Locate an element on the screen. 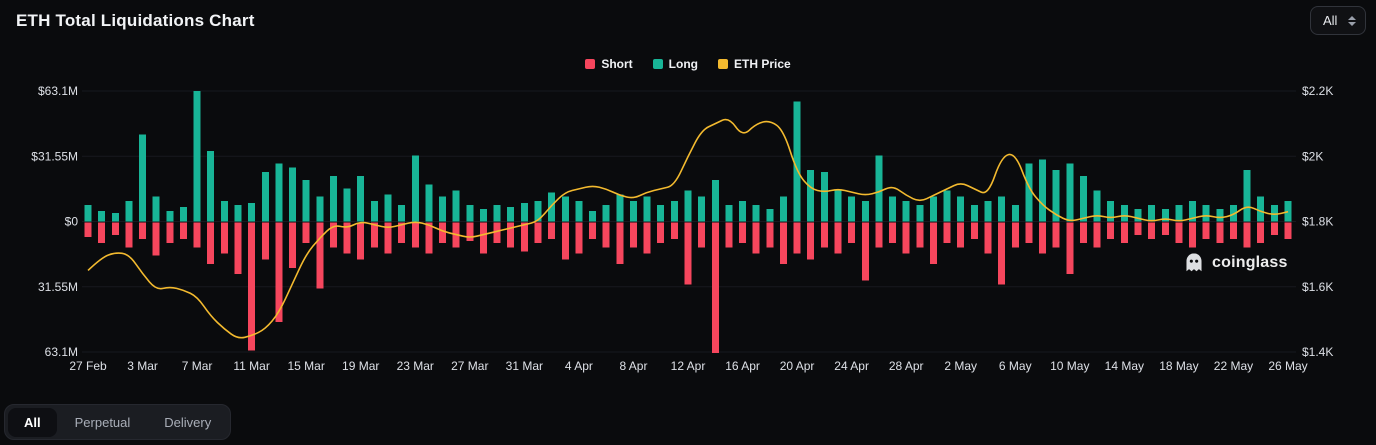 This screenshot has height=445, width=1376. x-axis-tick: 24 Apr is located at coordinates (851, 366).